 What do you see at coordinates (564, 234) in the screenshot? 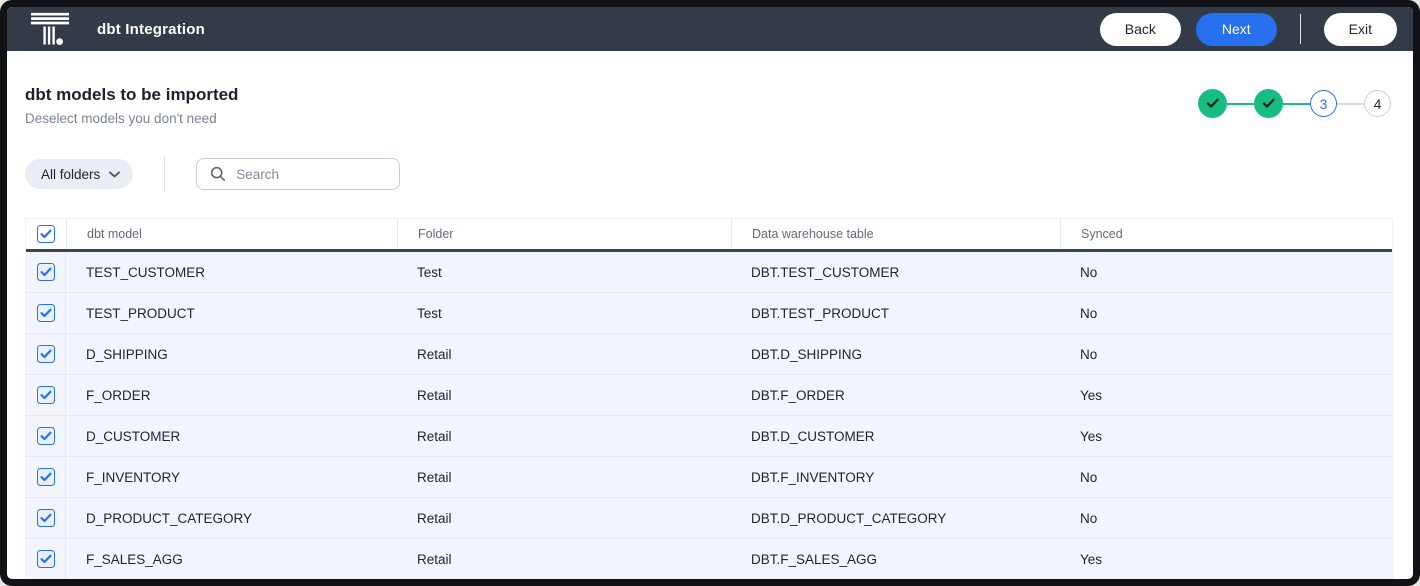
I see `column-header-folder: Folder` at bounding box center [564, 234].